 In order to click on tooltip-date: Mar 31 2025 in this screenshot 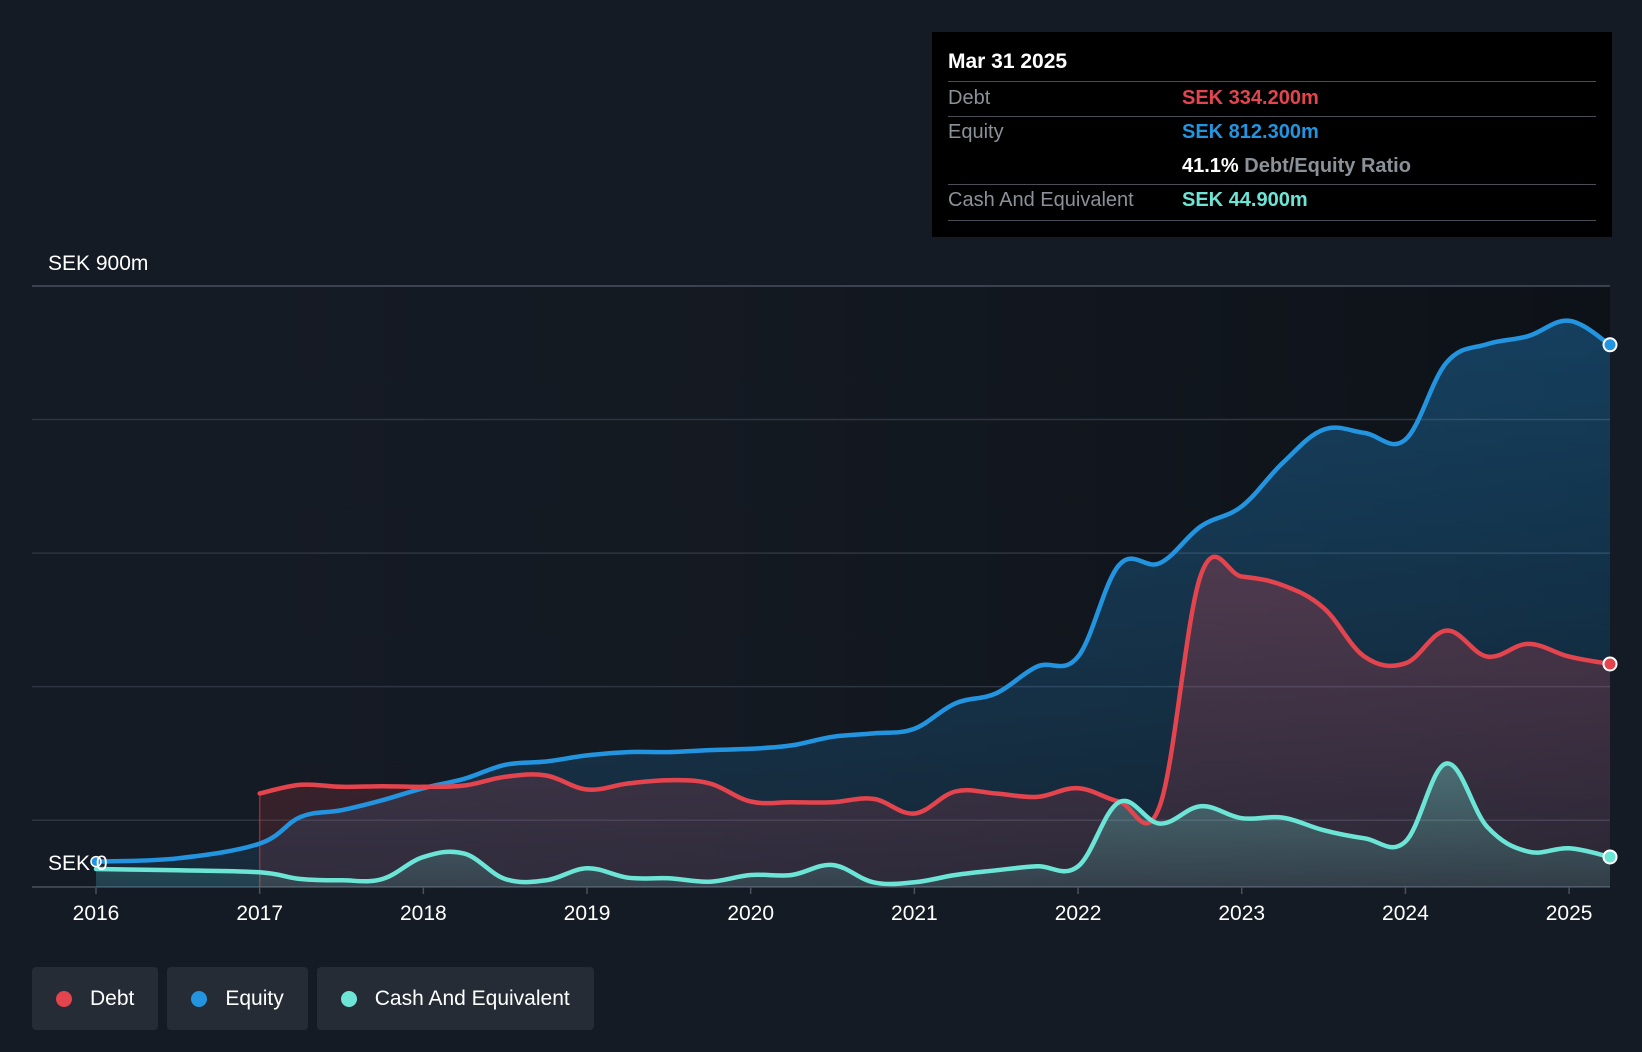, I will do `click(1008, 61)`.